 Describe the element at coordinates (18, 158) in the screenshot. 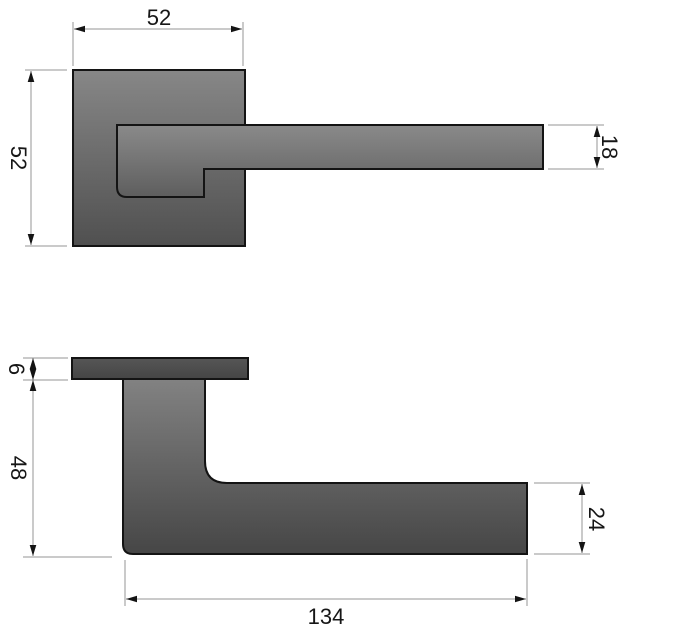

I see `dim-label-rosette-height: 52` at that location.